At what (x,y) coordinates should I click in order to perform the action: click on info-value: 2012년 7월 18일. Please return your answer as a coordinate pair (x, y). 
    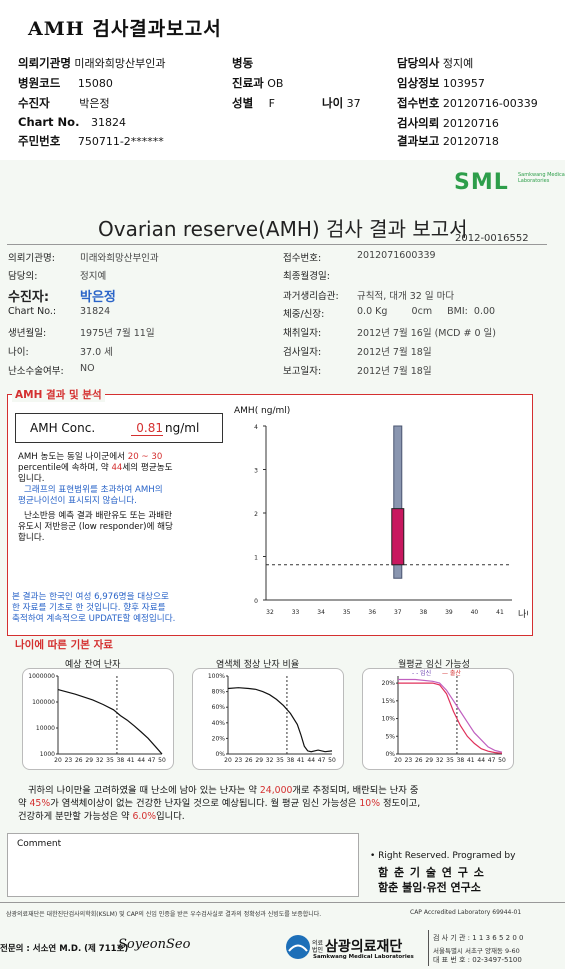
    Looking at the image, I should click on (394, 371).